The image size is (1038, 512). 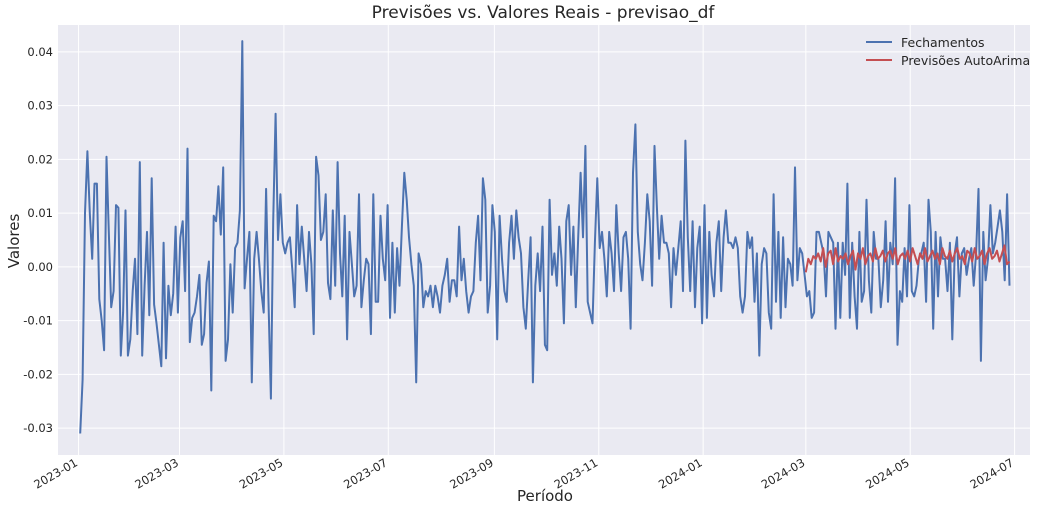 What do you see at coordinates (55, 473) in the screenshot?
I see `x-tick-label: 2023-01` at bounding box center [55, 473].